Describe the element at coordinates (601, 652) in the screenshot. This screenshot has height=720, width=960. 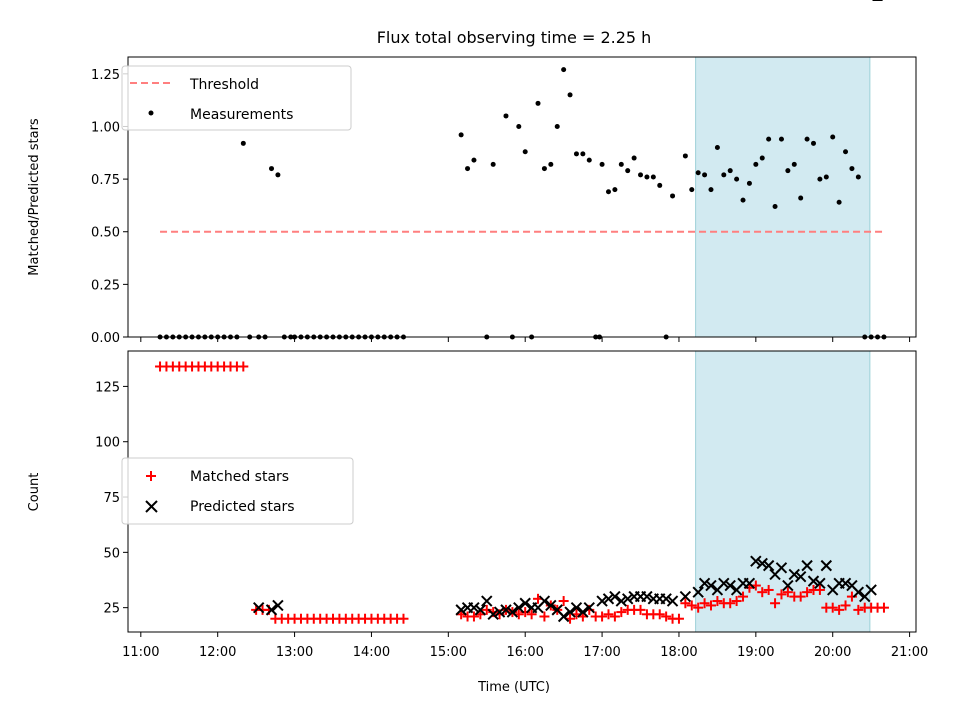
I see `x-tick-label: 17:00` at that location.